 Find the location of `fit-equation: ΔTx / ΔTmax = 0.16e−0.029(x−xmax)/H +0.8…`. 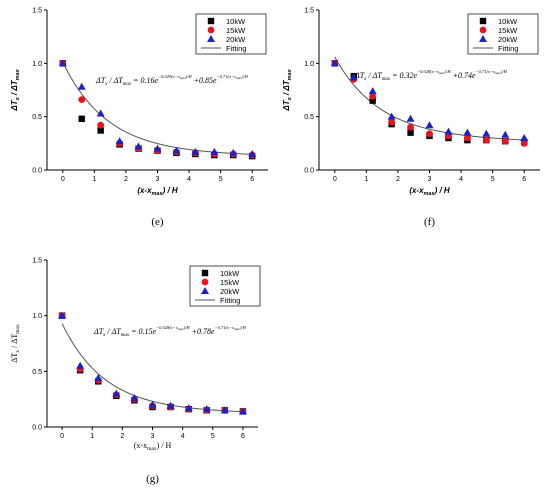

fit-equation: ΔTx / ΔTmax = 0.16e−0.029(x−xmax)/H +0.8… is located at coordinates (172, 80).